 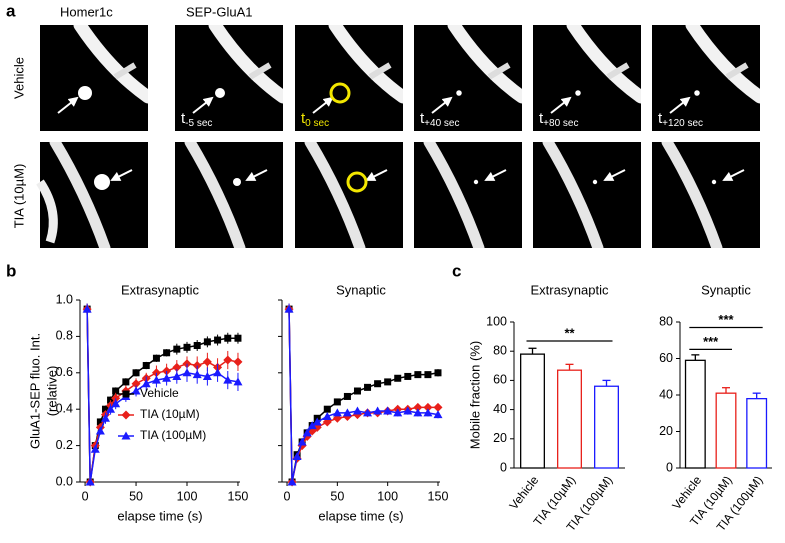 What do you see at coordinates (196, 119) in the screenshot?
I see `time-label: t-5 sec` at bounding box center [196, 119].